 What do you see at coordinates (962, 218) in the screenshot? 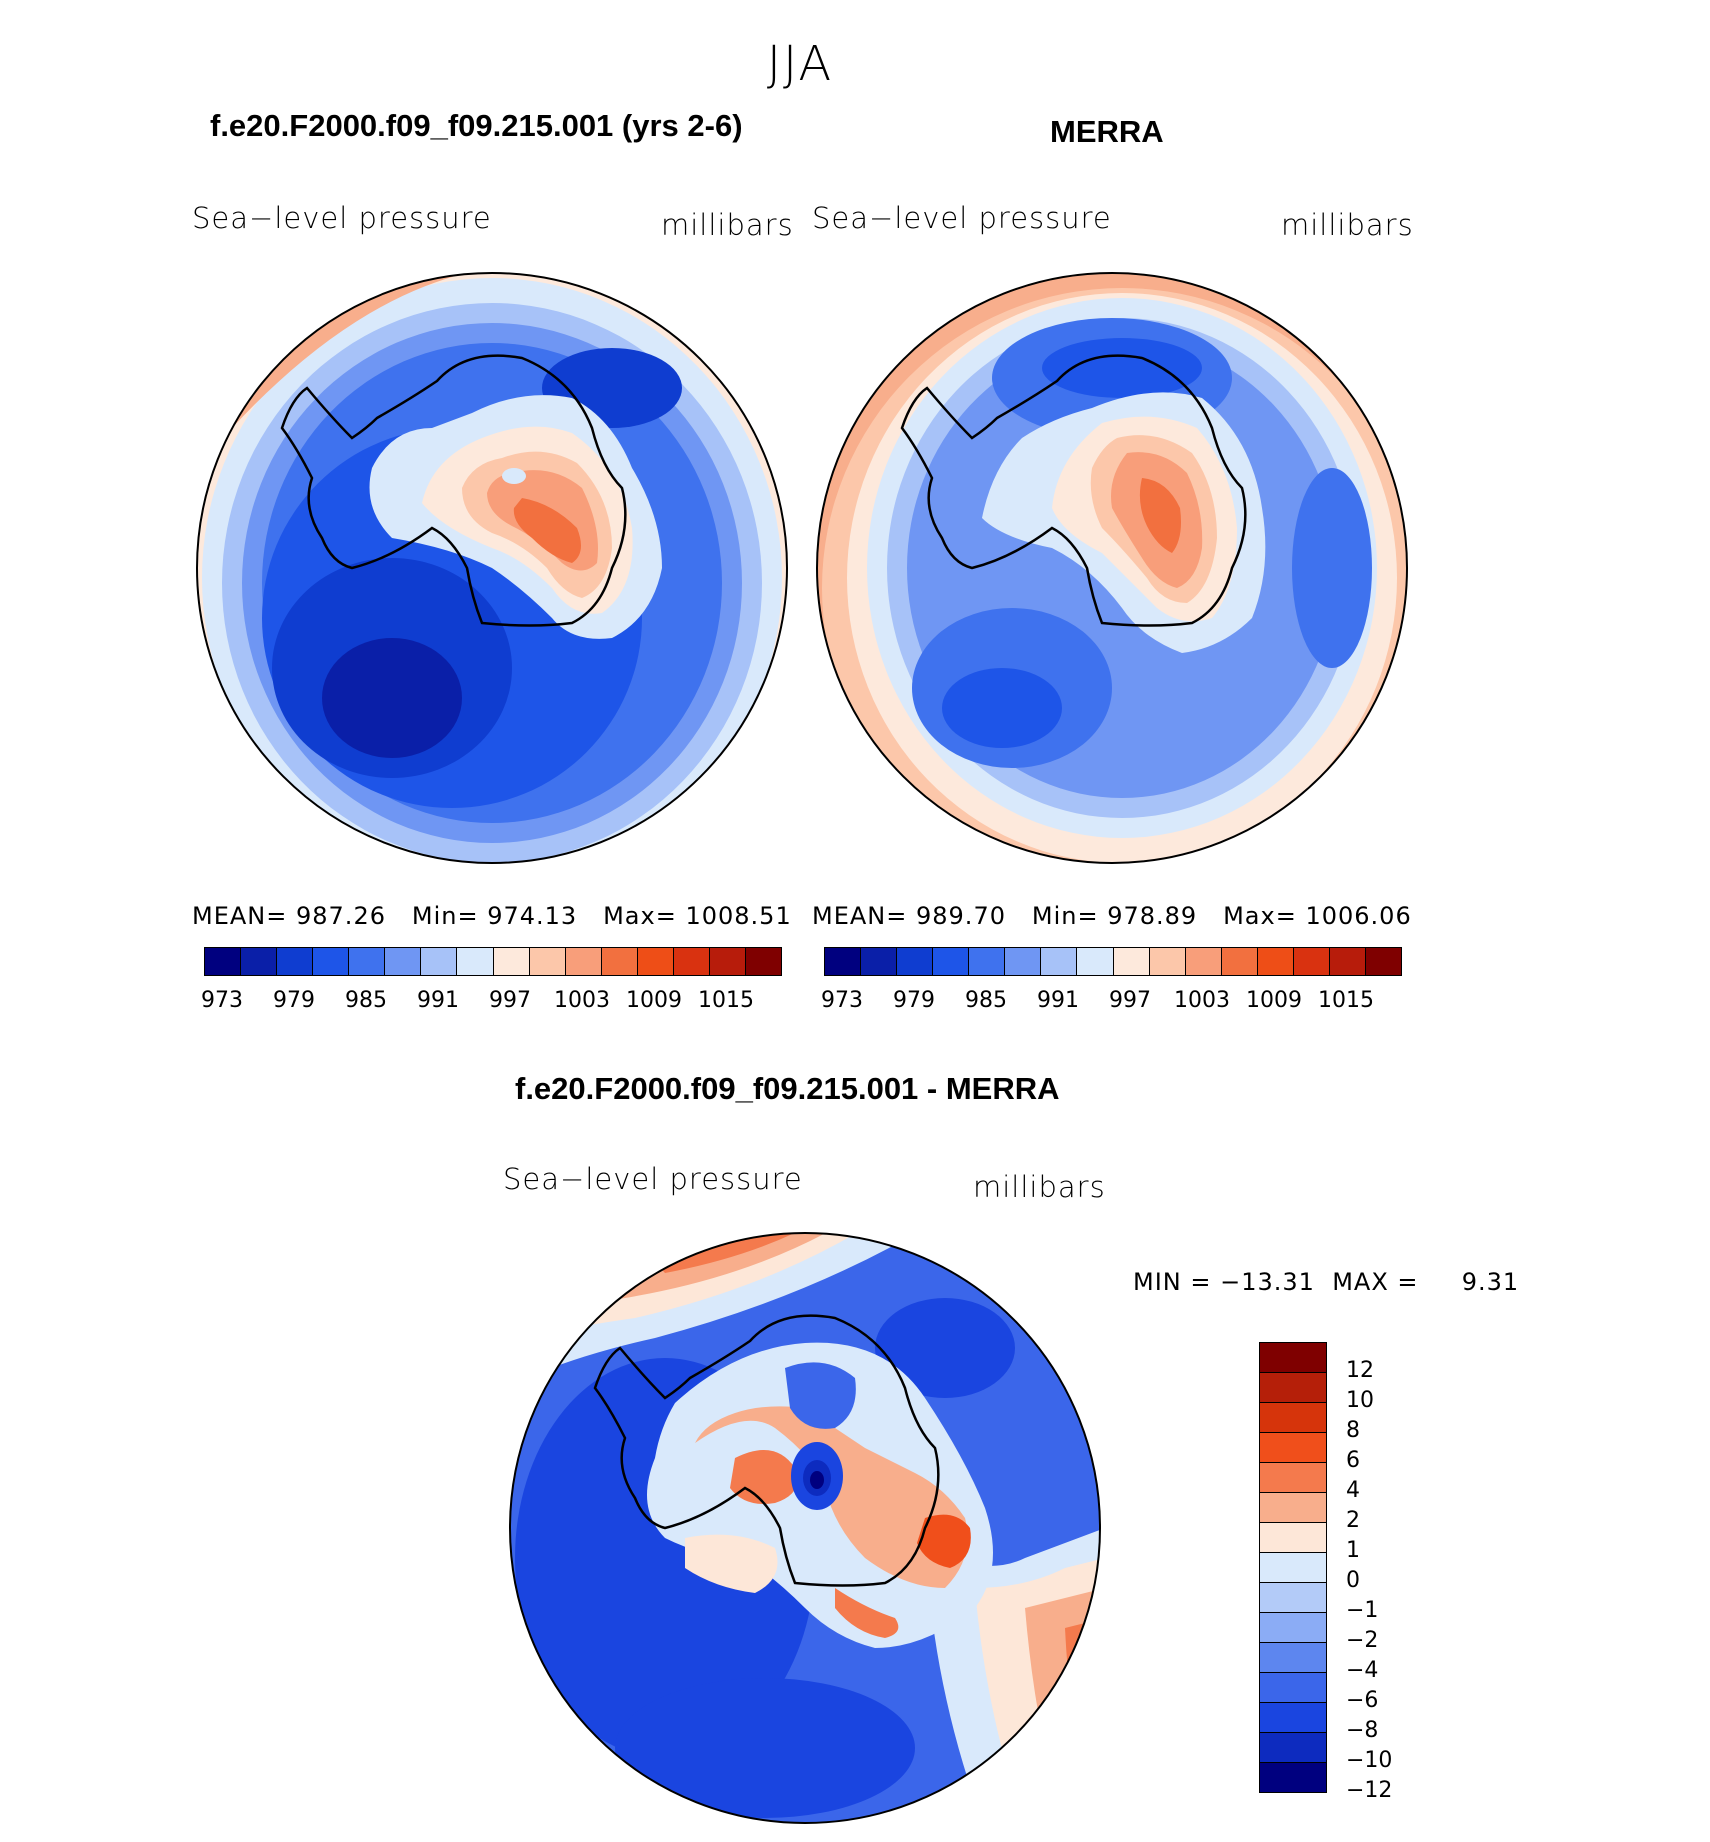
I see `panel2-variable-label: Sea−level pressure` at bounding box center [962, 218].